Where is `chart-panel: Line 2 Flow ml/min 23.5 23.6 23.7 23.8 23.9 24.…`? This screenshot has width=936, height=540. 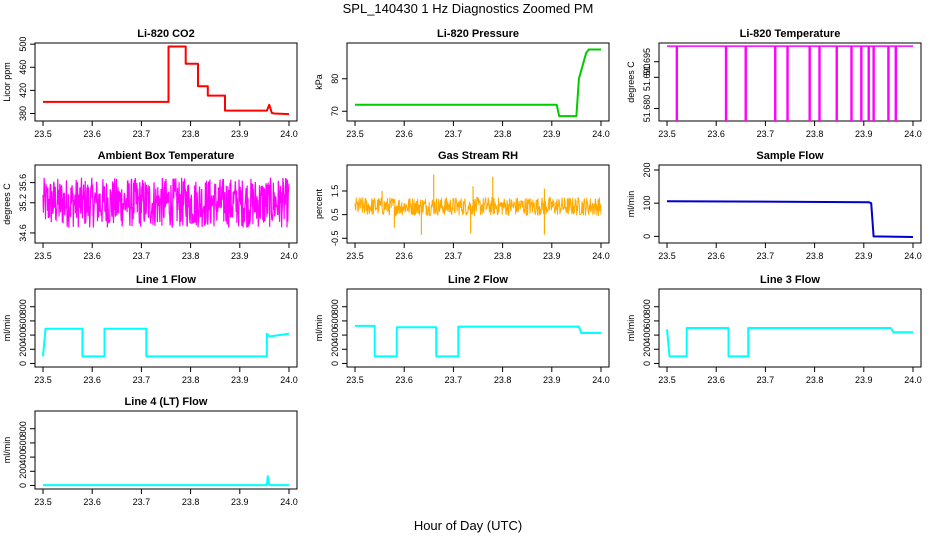
chart-panel: Line 2 Flow ml/min 23.5 23.6 23.7 23.8 23.9 24.… is located at coordinates (462, 329).